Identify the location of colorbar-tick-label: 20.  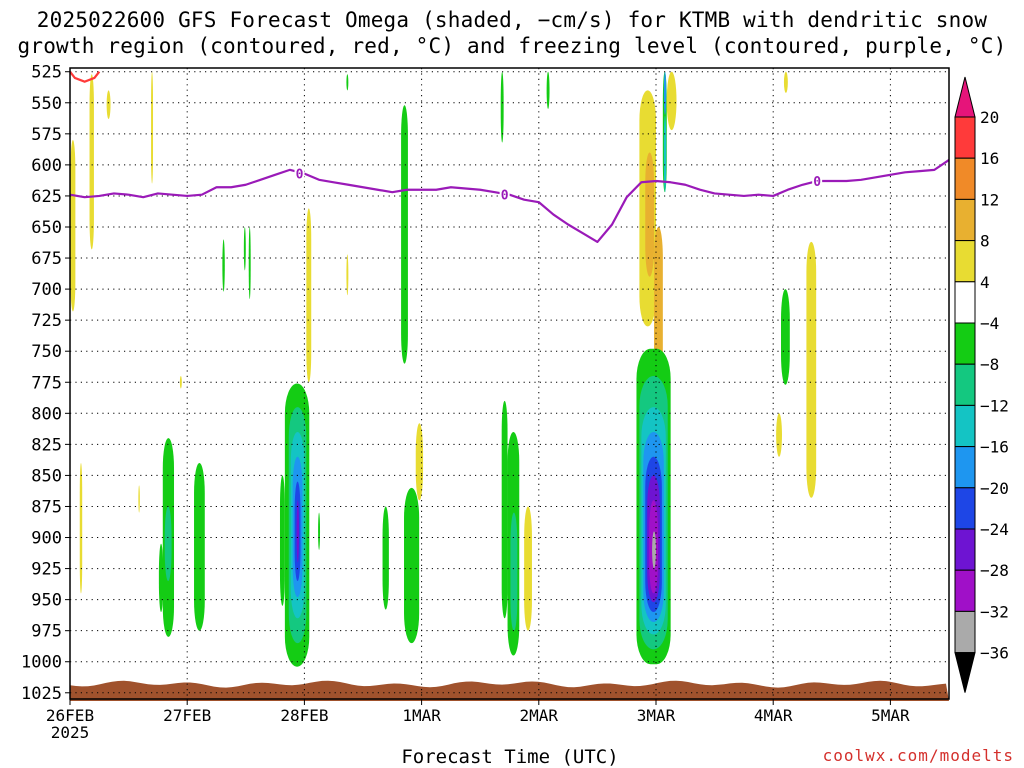
(989, 117).